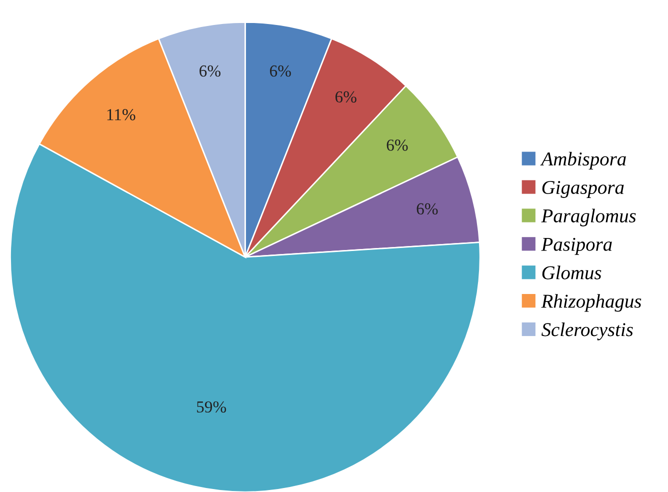 The height and width of the screenshot is (492, 668). I want to click on legend-label: Sclerocystis, so click(587, 331).